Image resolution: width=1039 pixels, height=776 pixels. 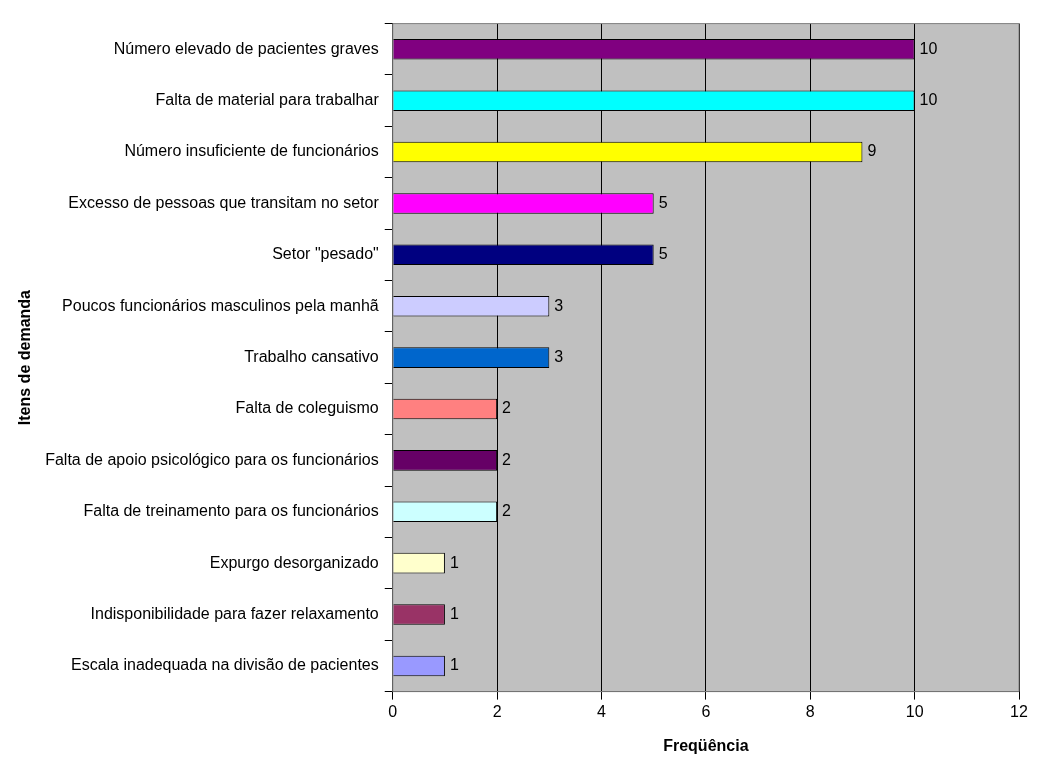 What do you see at coordinates (810, 711) in the screenshot?
I see `x-tick-label: 8` at bounding box center [810, 711].